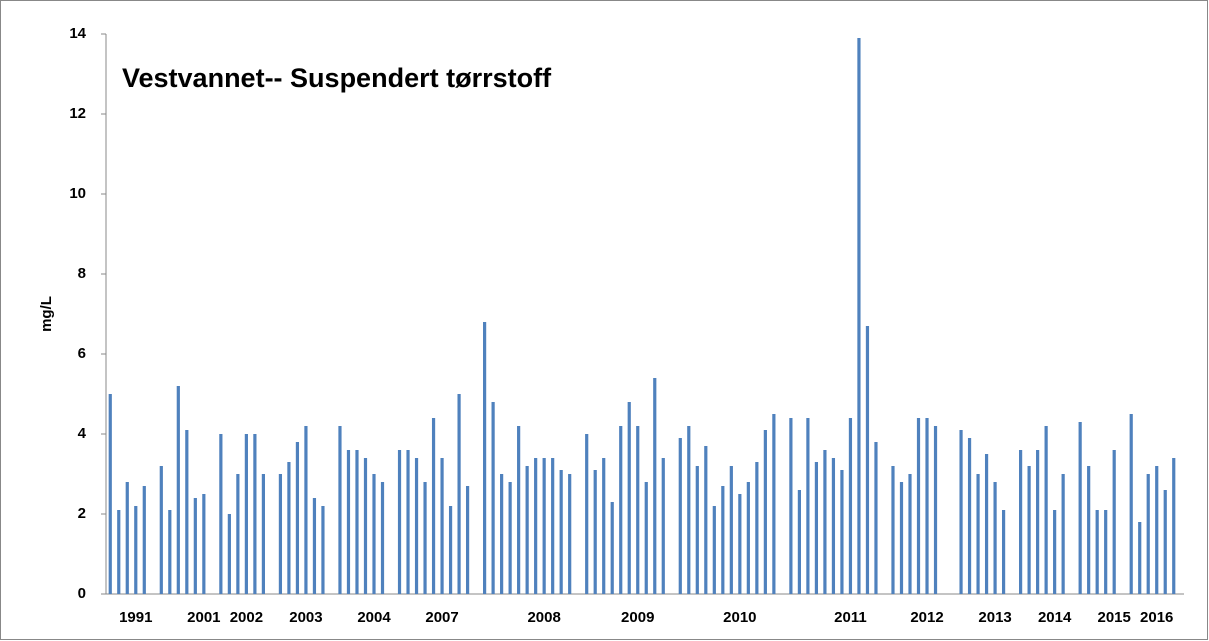 The height and width of the screenshot is (641, 1209). Describe the element at coordinates (637, 617) in the screenshot. I see `x-tick-label: 2009` at that location.